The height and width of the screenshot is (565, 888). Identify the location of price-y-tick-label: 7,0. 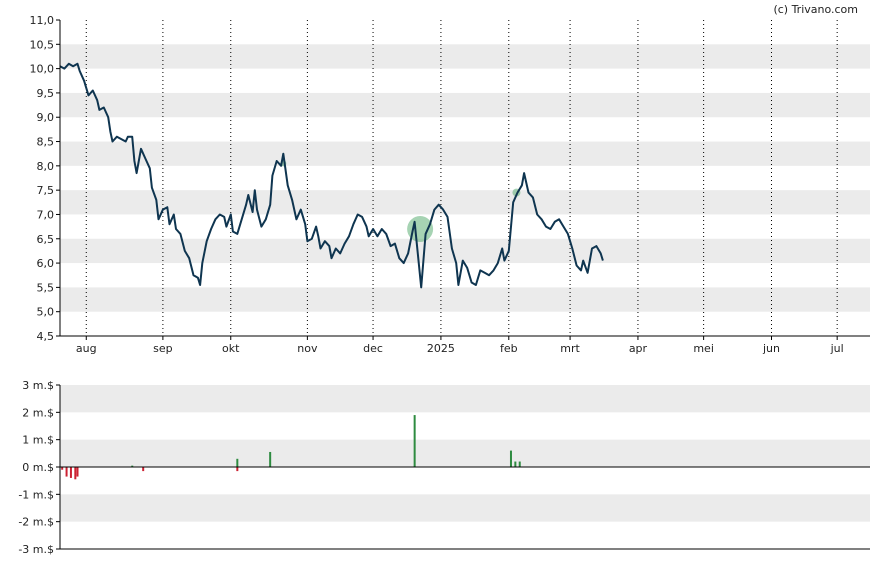
(46, 214).